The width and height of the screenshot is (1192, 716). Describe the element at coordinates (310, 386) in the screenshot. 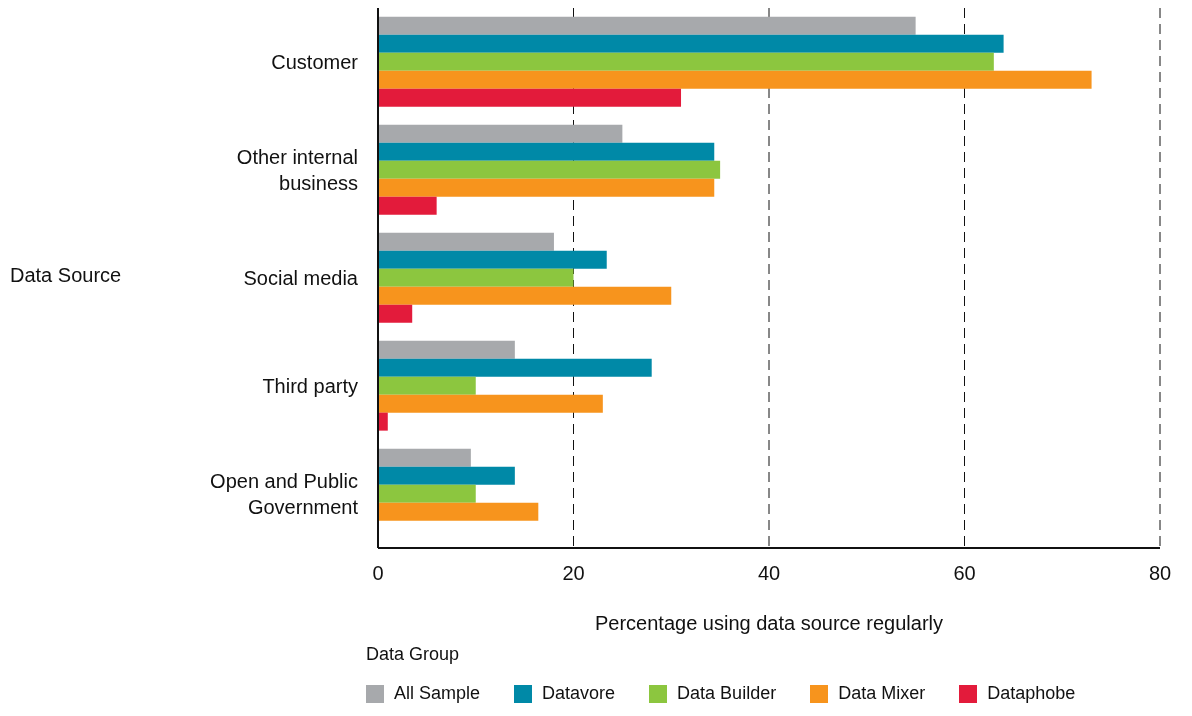

I see `y-tick-label: Third party` at that location.